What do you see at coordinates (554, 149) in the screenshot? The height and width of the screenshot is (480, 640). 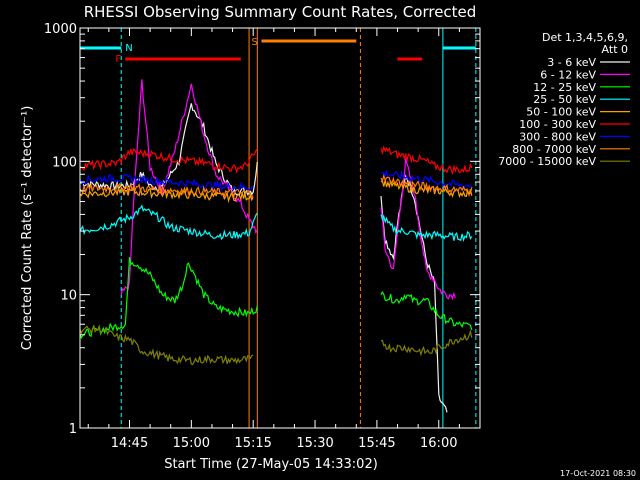 I see `legend-label-800-7000-kev: 800 - 7000 keV` at bounding box center [554, 149].